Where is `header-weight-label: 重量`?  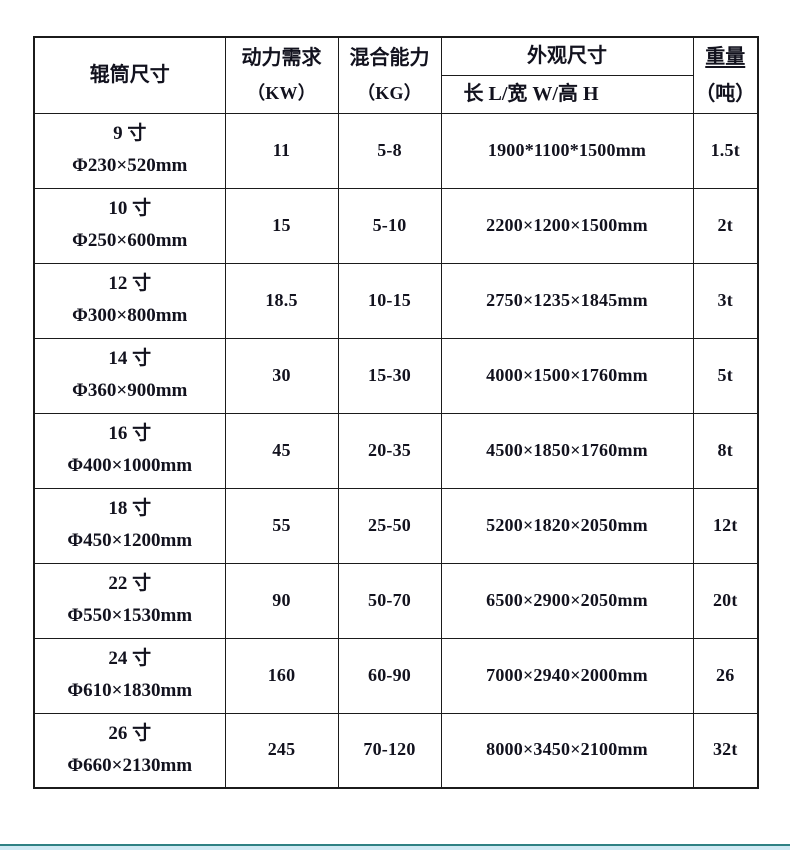 header-weight-label: 重量 is located at coordinates (725, 56).